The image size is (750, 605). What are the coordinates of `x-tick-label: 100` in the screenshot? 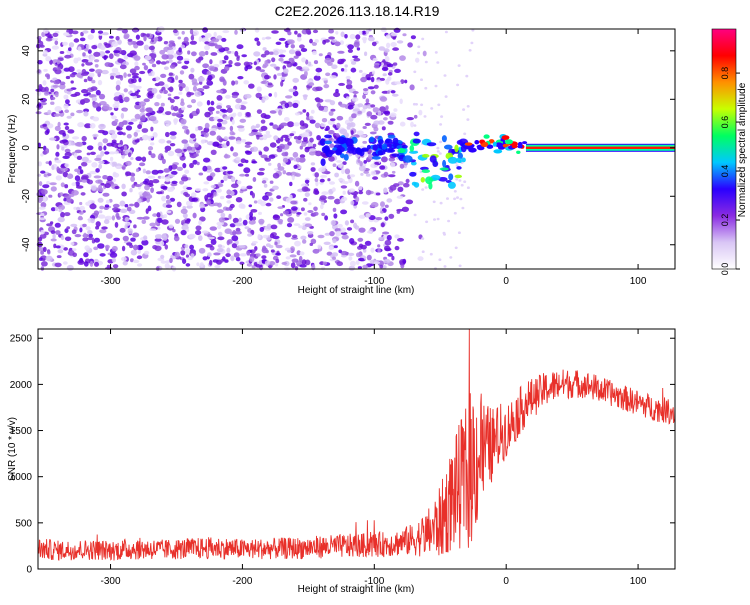 It's located at (638, 281).